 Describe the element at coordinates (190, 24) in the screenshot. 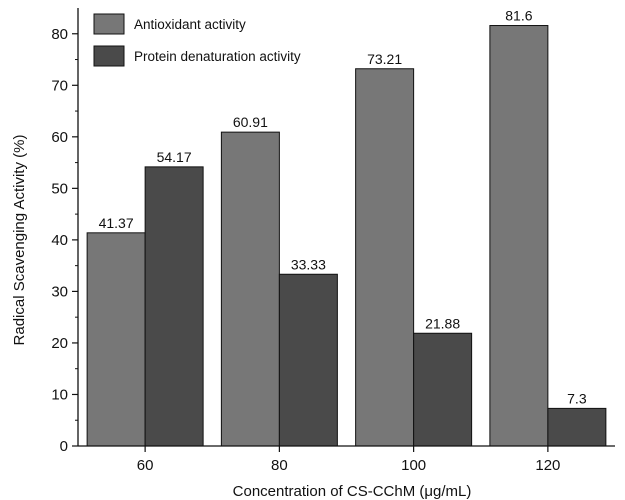

I see `legend-label-series1: Antioxidant activity` at that location.